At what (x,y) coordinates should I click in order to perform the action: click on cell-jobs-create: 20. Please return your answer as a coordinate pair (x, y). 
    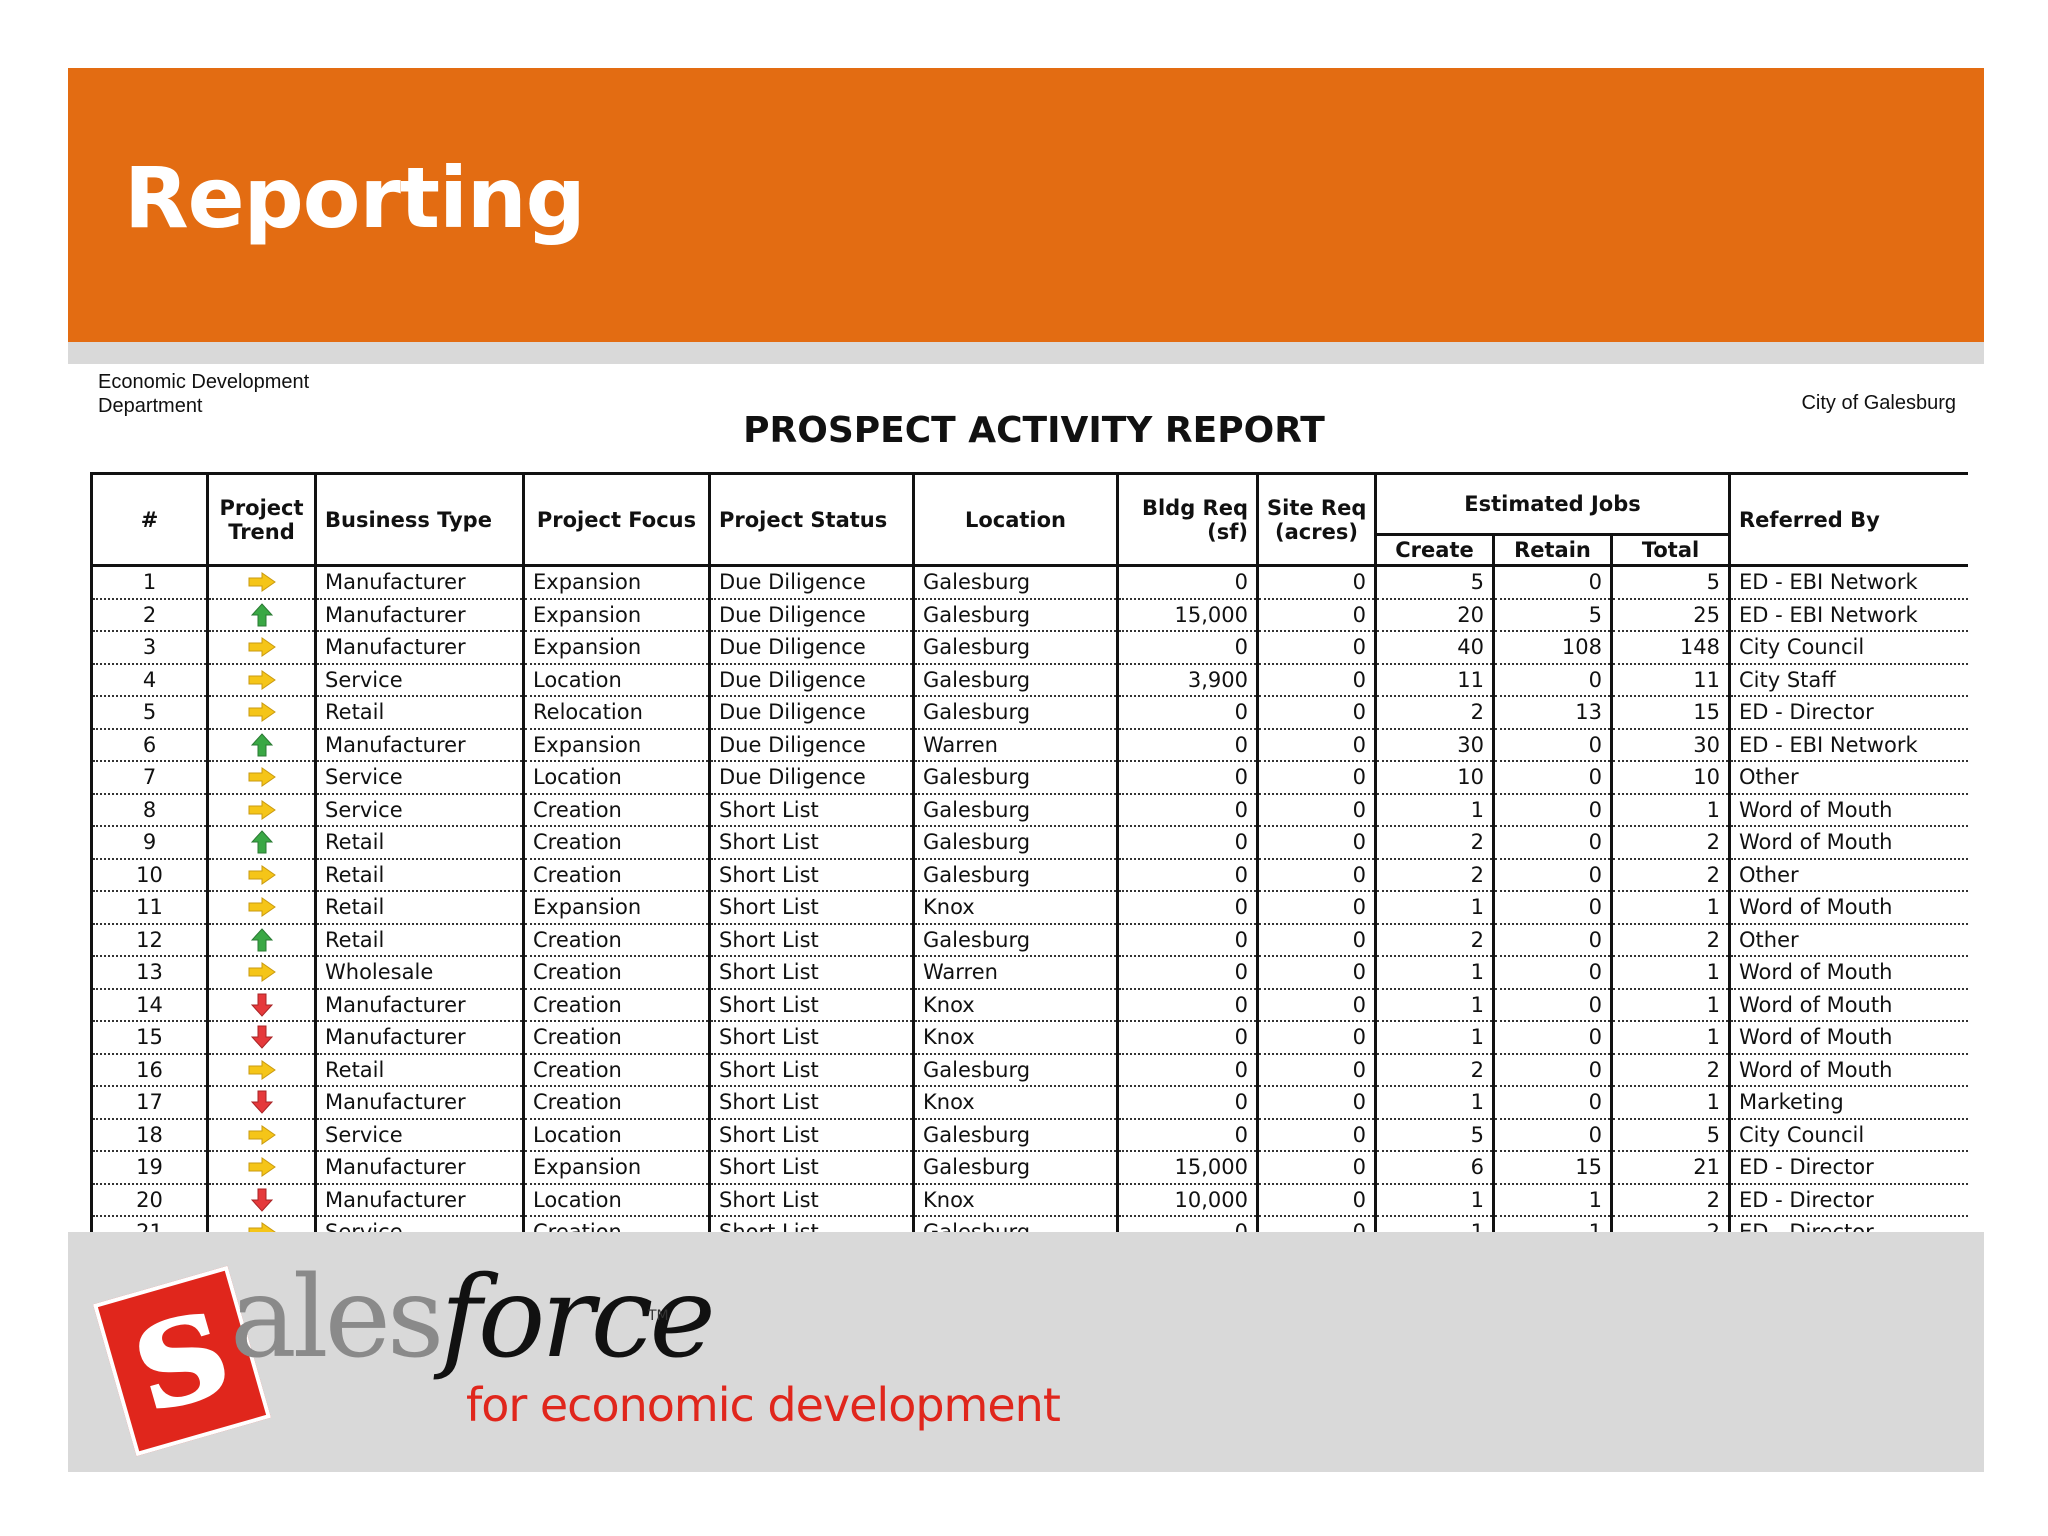
    Looking at the image, I should click on (1434, 615).